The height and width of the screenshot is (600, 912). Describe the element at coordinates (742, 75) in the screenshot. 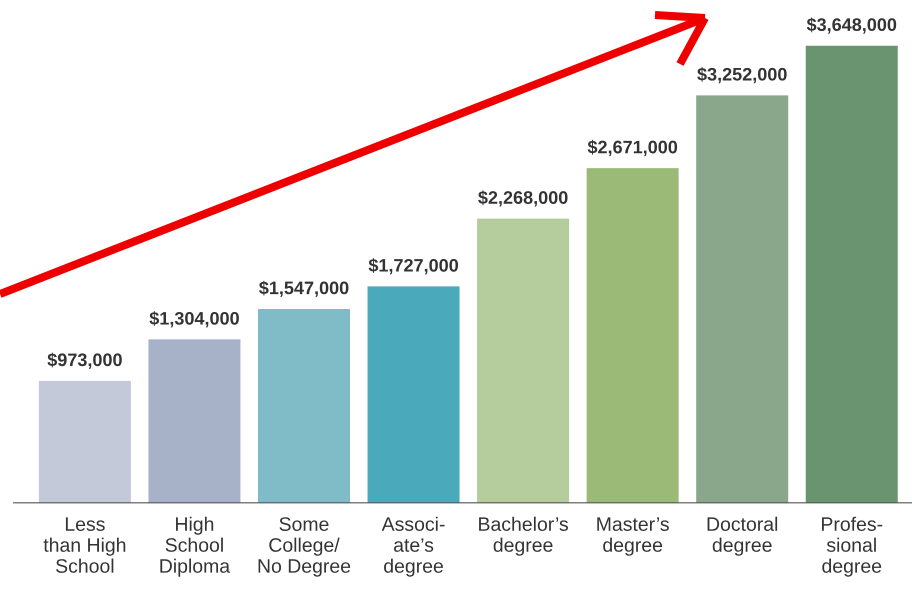

I see `data-label: $3,252,000` at that location.